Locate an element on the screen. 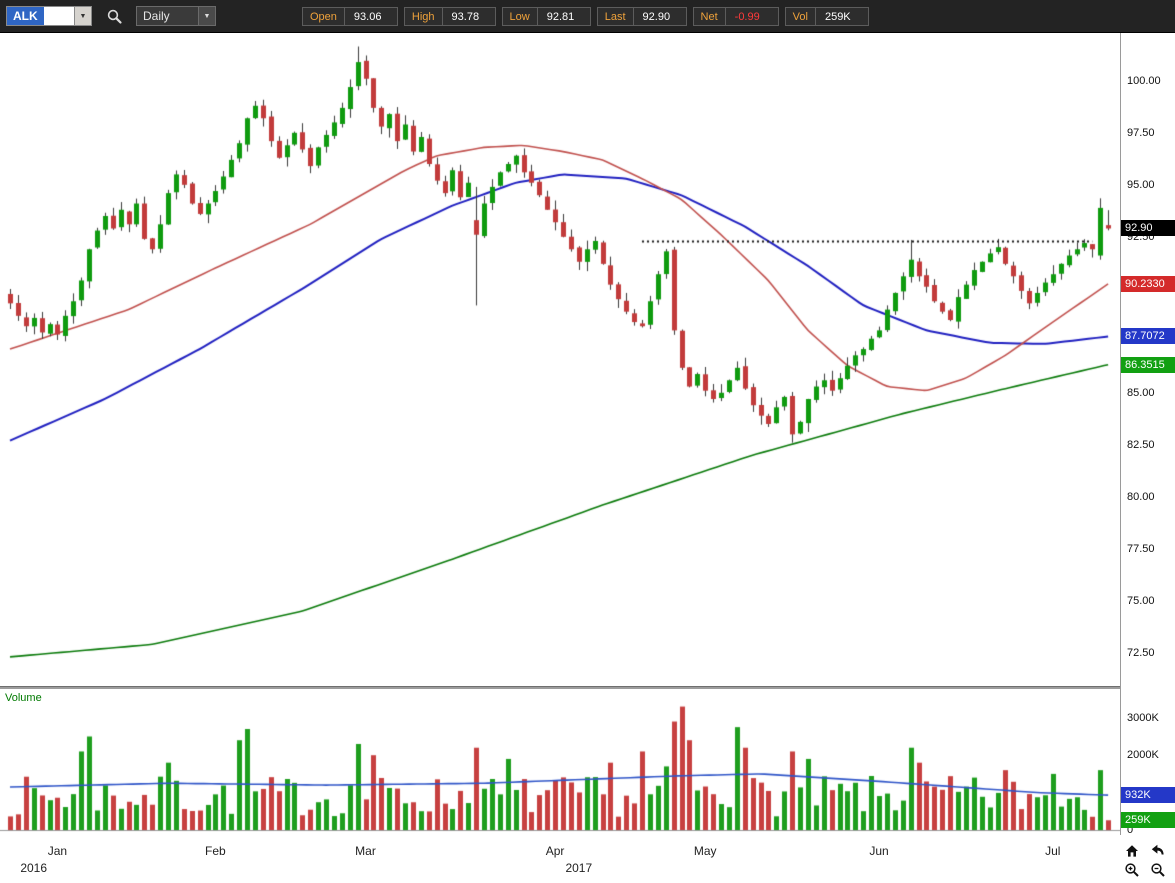 This screenshot has width=1175, height=883. volume-tick-label: 0 is located at coordinates (1130, 830).